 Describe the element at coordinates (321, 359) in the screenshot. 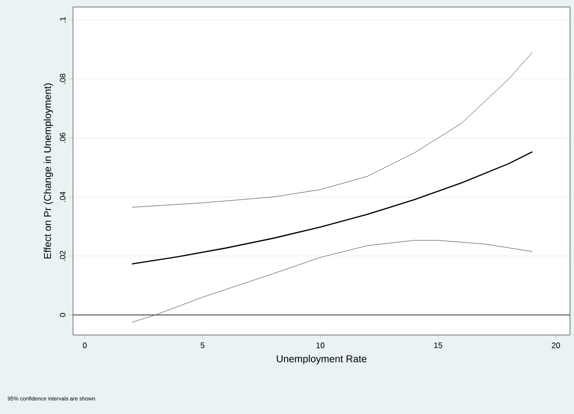

I see `x-axis-title: Unemployment Rate` at that location.